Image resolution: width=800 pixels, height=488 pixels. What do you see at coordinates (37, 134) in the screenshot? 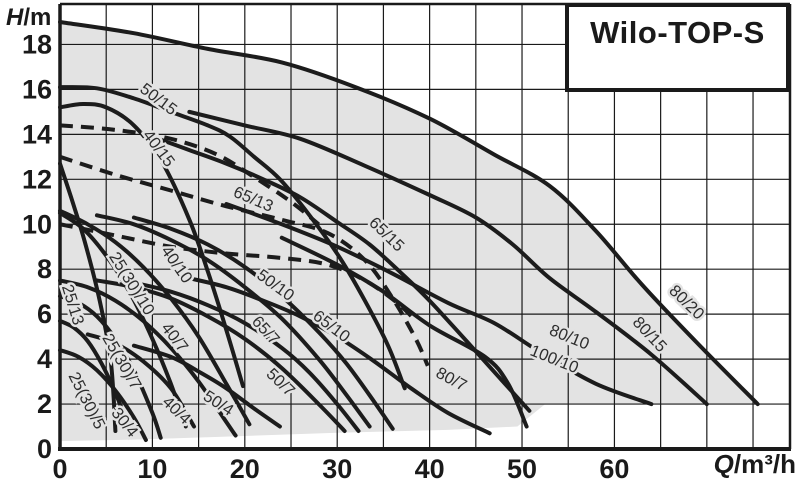
I see `y-tick-label-14: 14` at bounding box center [37, 134].